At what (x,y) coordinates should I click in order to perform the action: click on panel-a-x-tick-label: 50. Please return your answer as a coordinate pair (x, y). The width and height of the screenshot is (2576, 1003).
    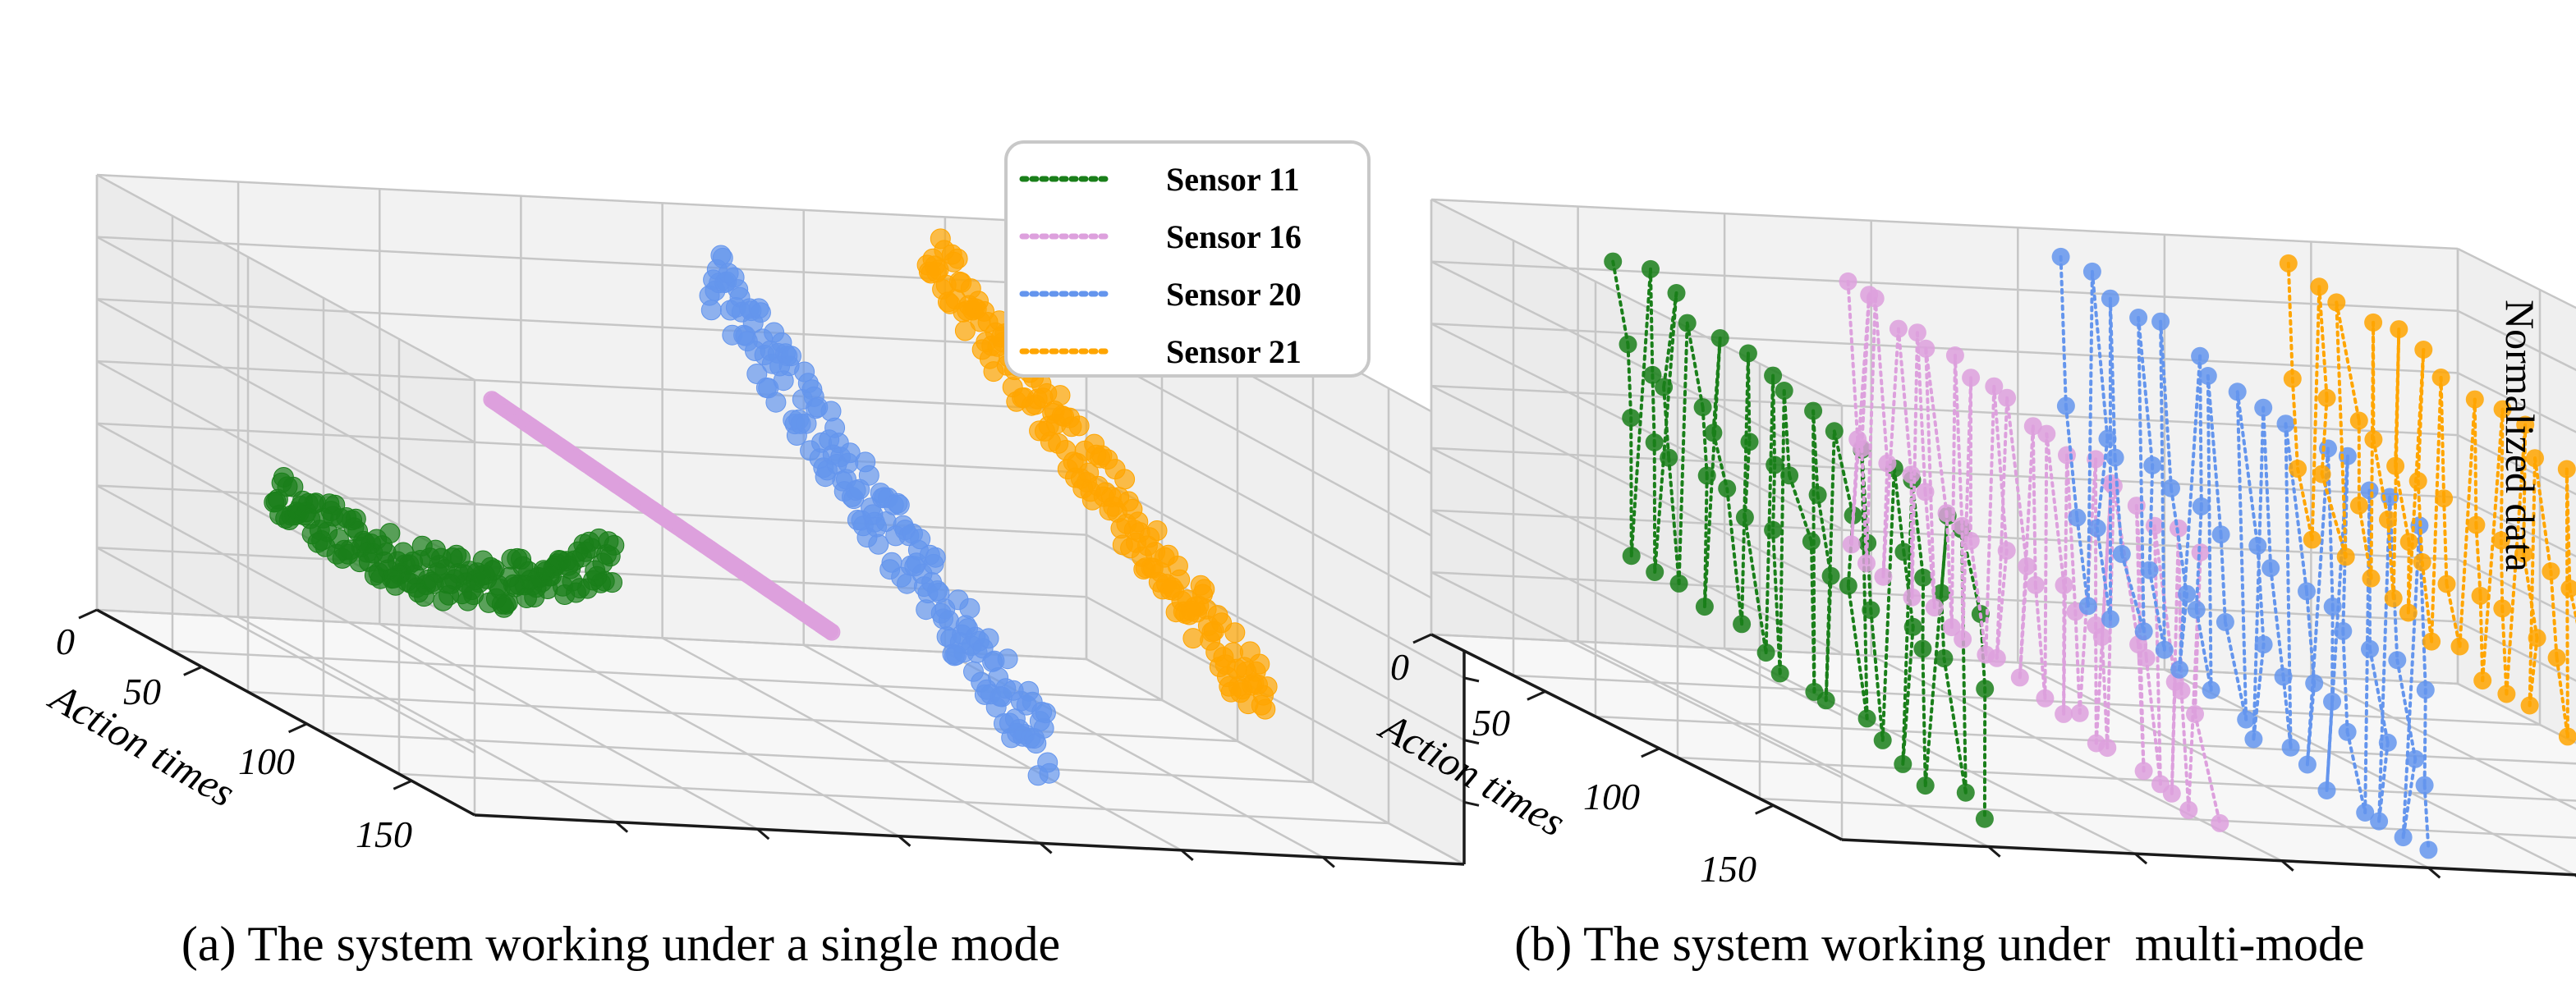
    Looking at the image, I should click on (142, 691).